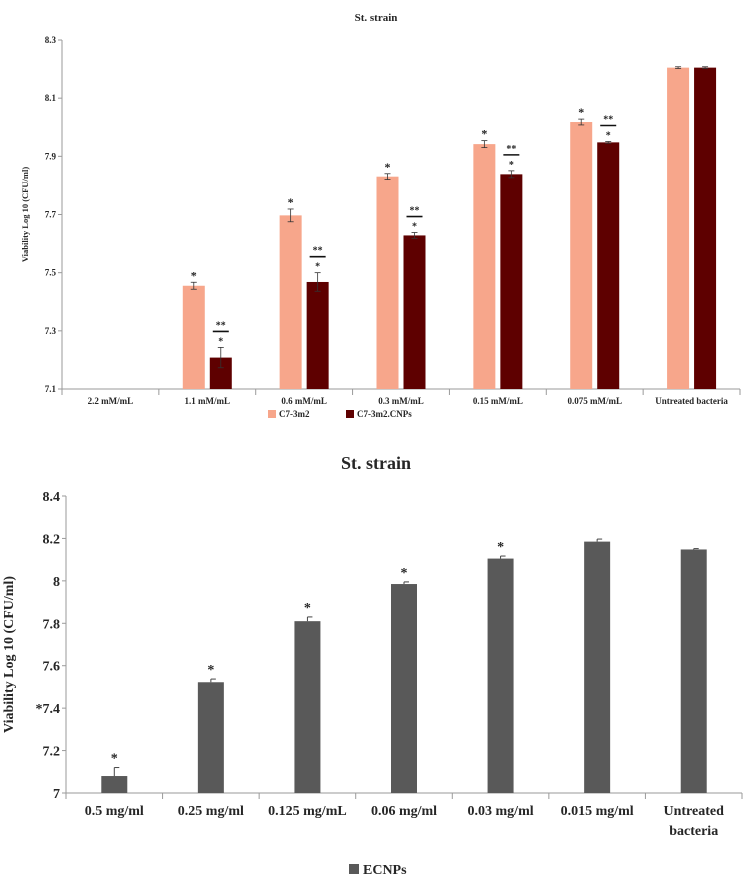 This screenshot has width=751, height=877. Describe the element at coordinates (52, 667) in the screenshot. I see `chart-2-y-tick-label: 7.6` at that location.